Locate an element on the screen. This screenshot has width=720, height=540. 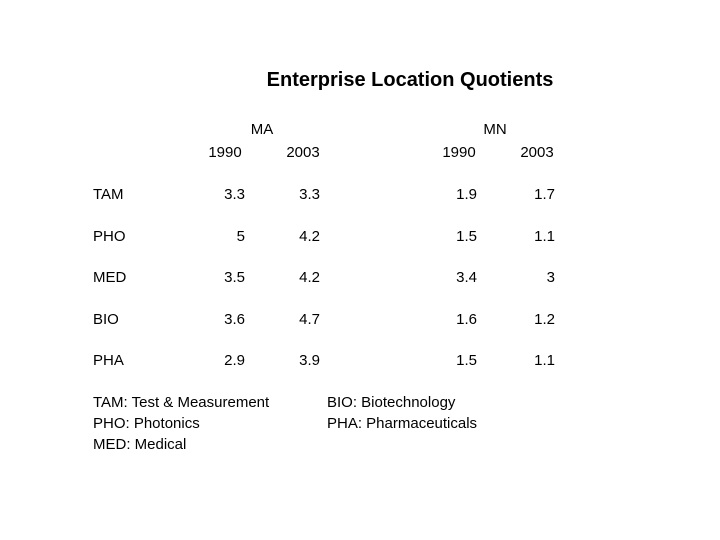
group-header: MN is located at coordinates (495, 129).